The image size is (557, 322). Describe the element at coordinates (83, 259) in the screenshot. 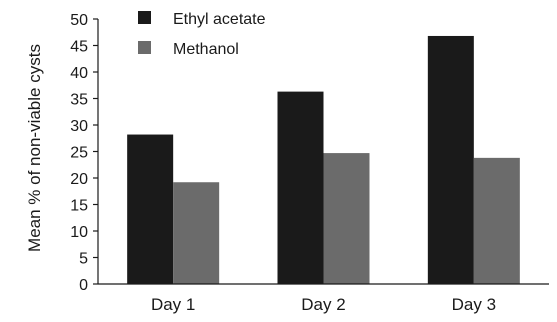

I see `y-tick-label: 5` at that location.